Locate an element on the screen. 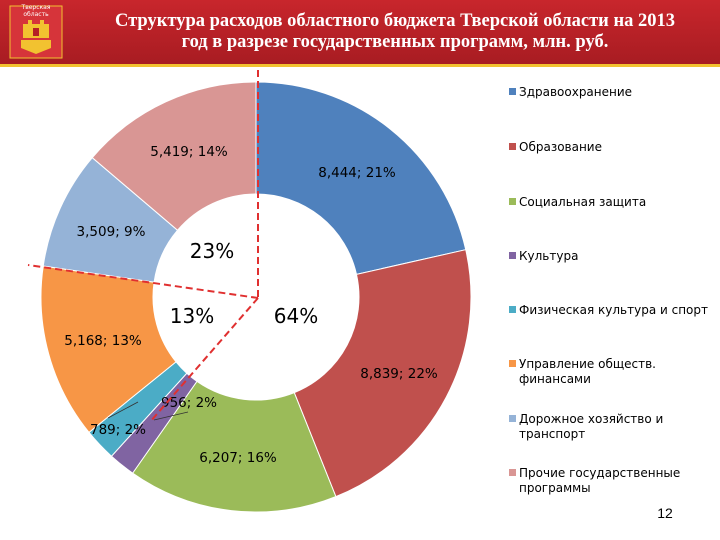 This screenshot has height=540, width=720. legend-label-multiline: Прочие государственные программы is located at coordinates (601, 480).